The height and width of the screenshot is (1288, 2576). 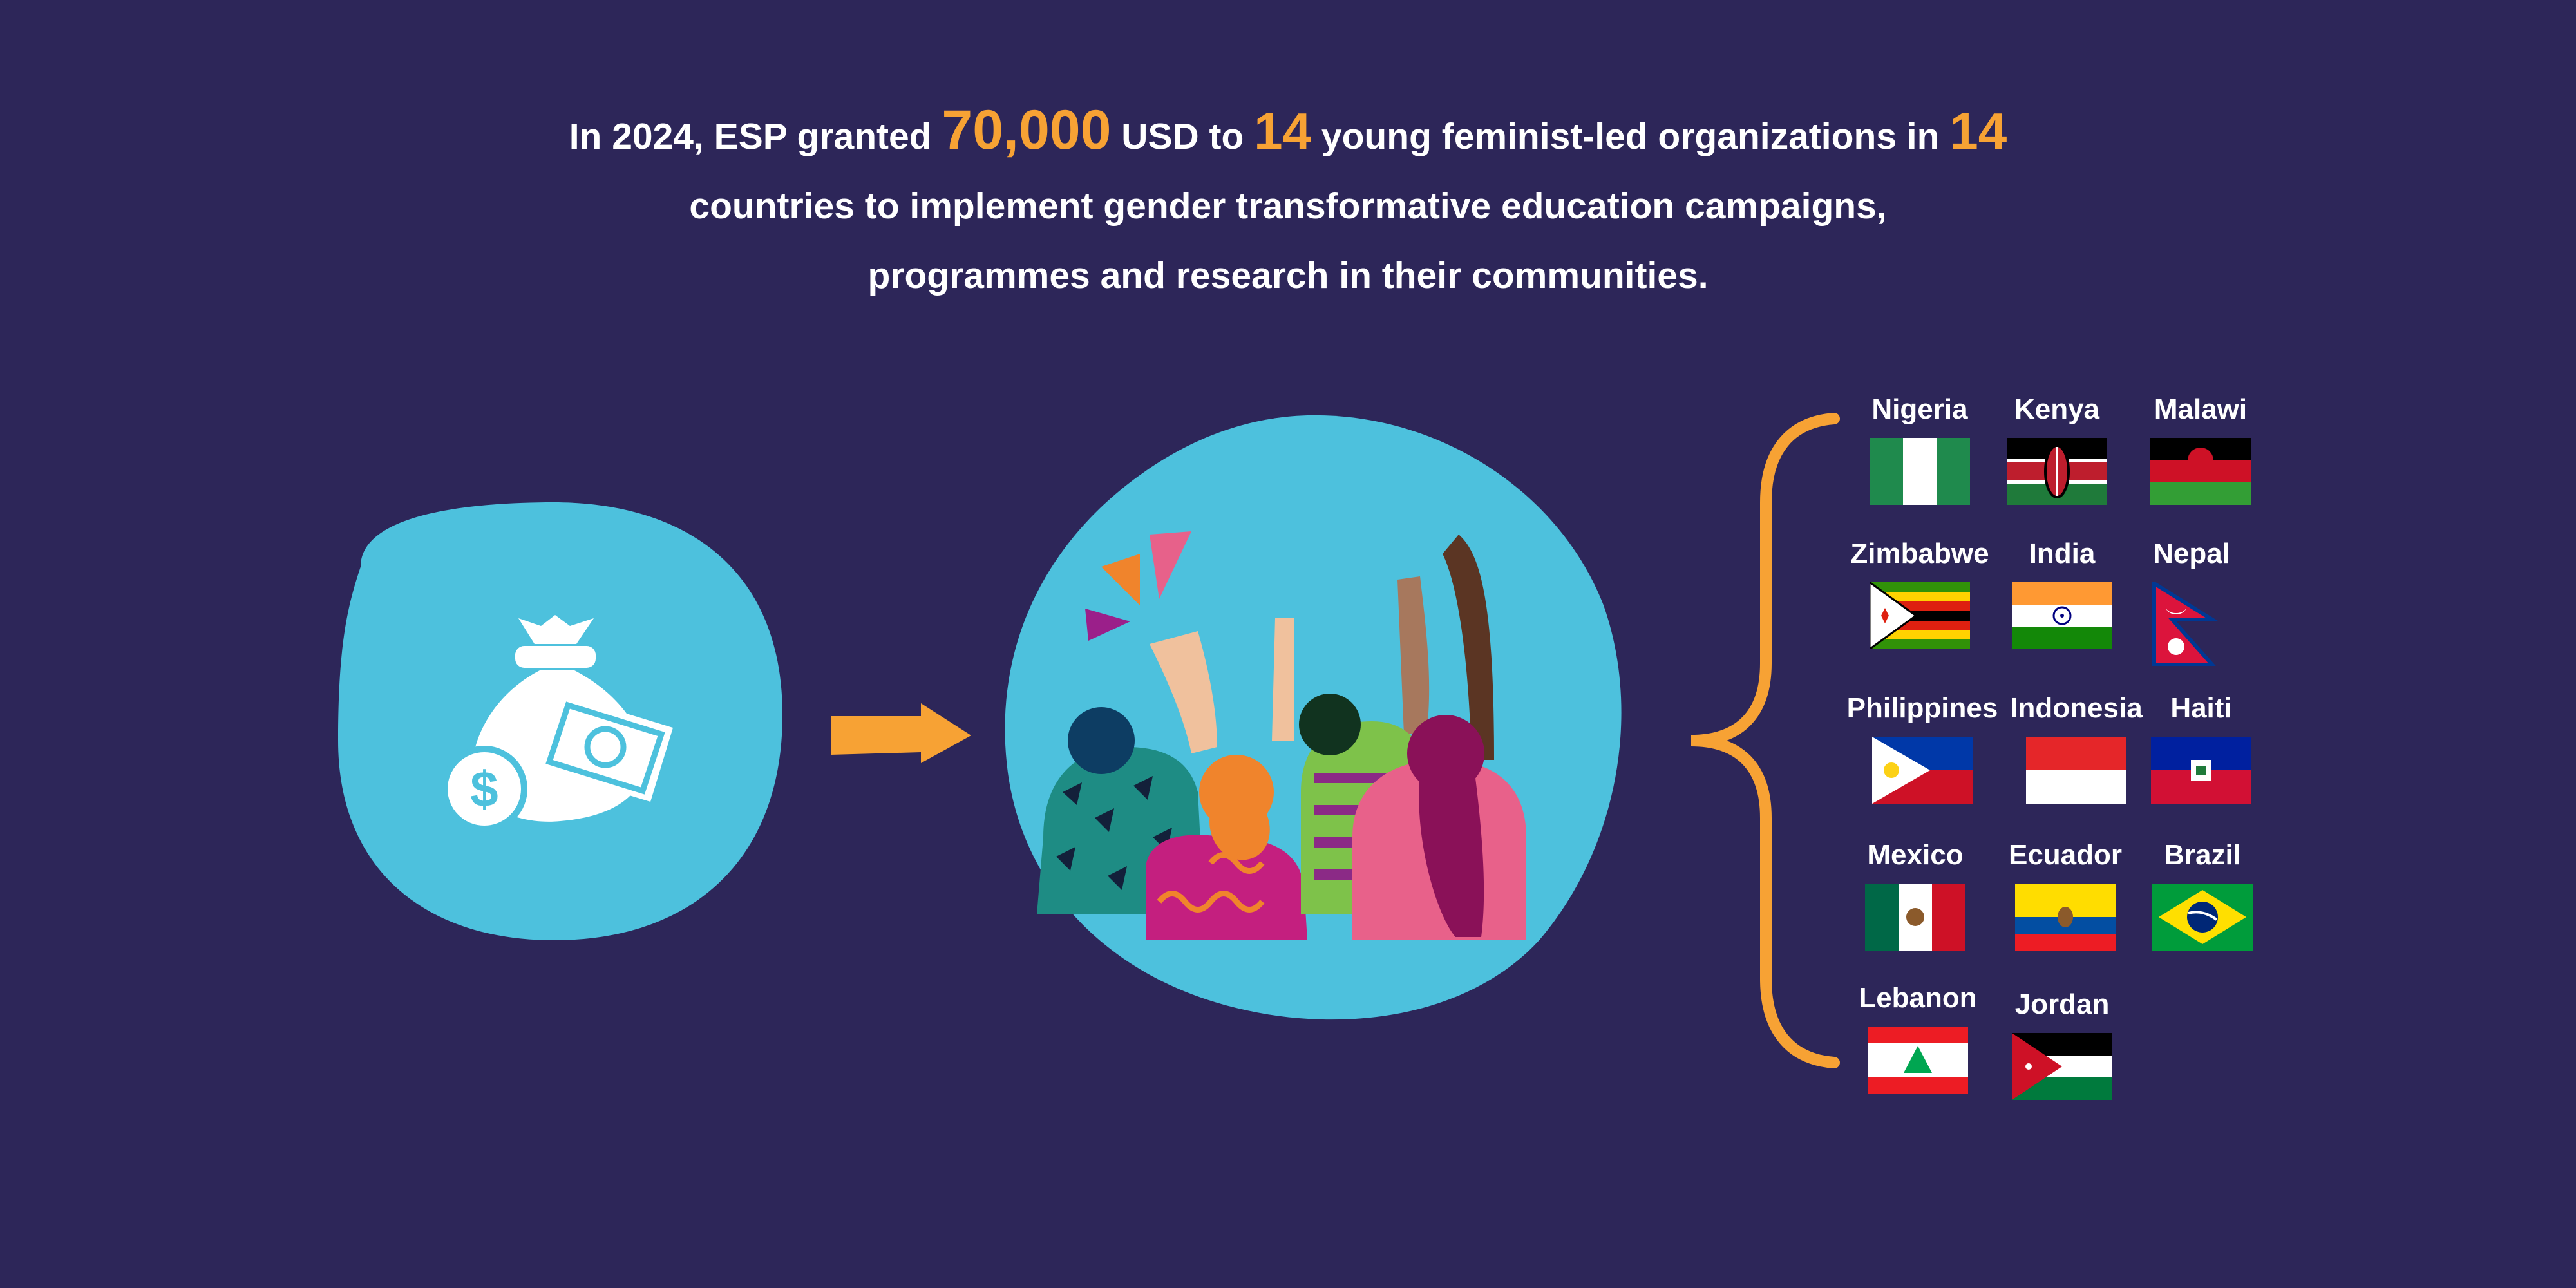 I want to click on nepal-flag-icon, so click(x=2185, y=624).